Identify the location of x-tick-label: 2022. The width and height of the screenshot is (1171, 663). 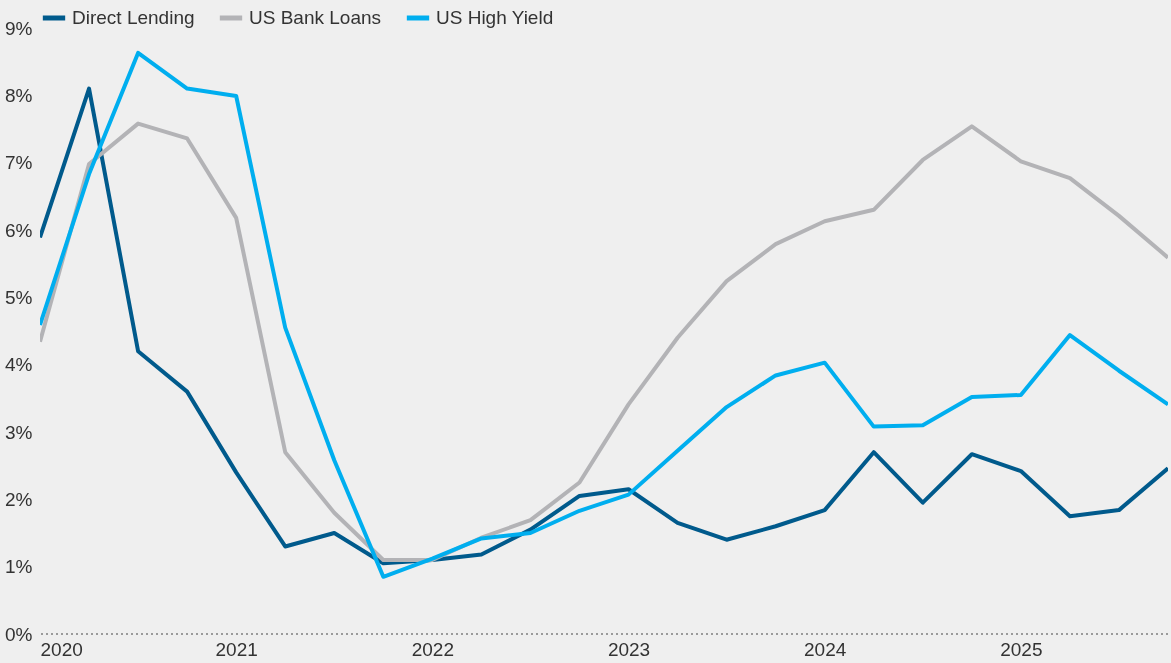
(432, 649).